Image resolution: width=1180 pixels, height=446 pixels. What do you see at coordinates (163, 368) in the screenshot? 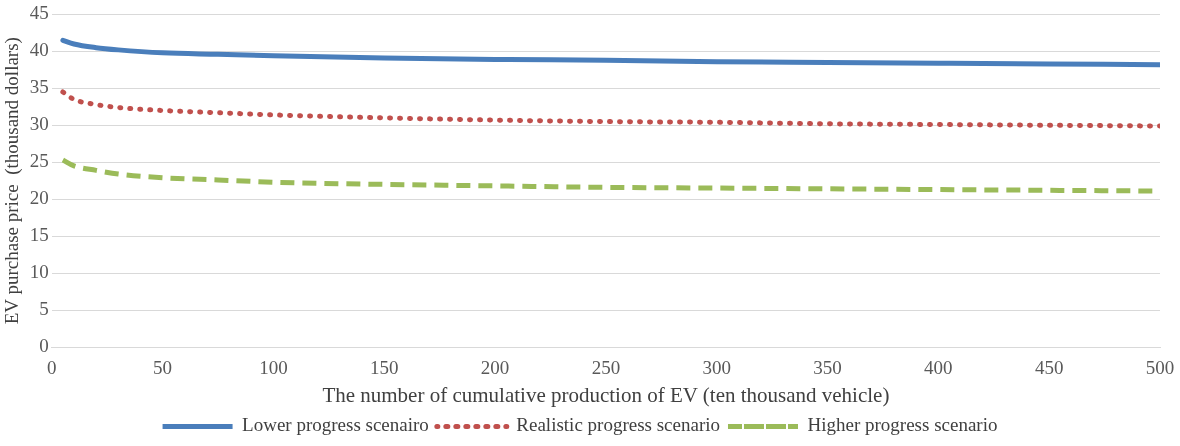
I see `x-tick-label: 50` at bounding box center [163, 368].